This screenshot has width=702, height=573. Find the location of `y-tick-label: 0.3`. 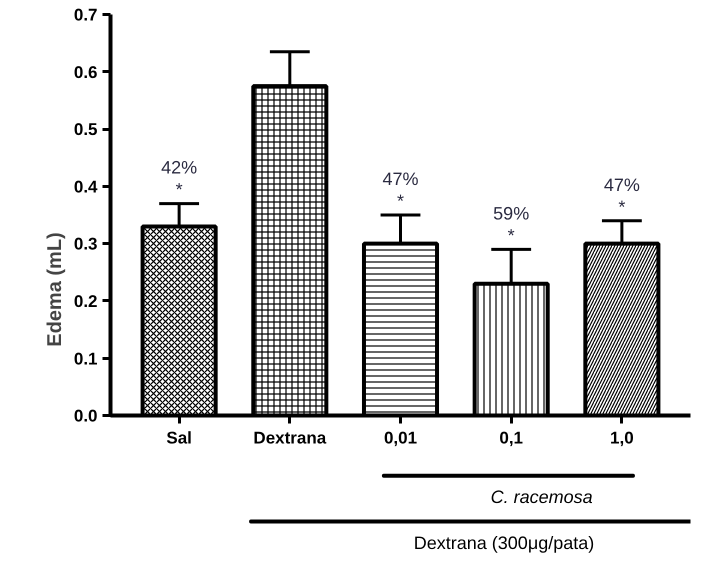

y-tick-label: 0.3 is located at coordinates (86, 244).